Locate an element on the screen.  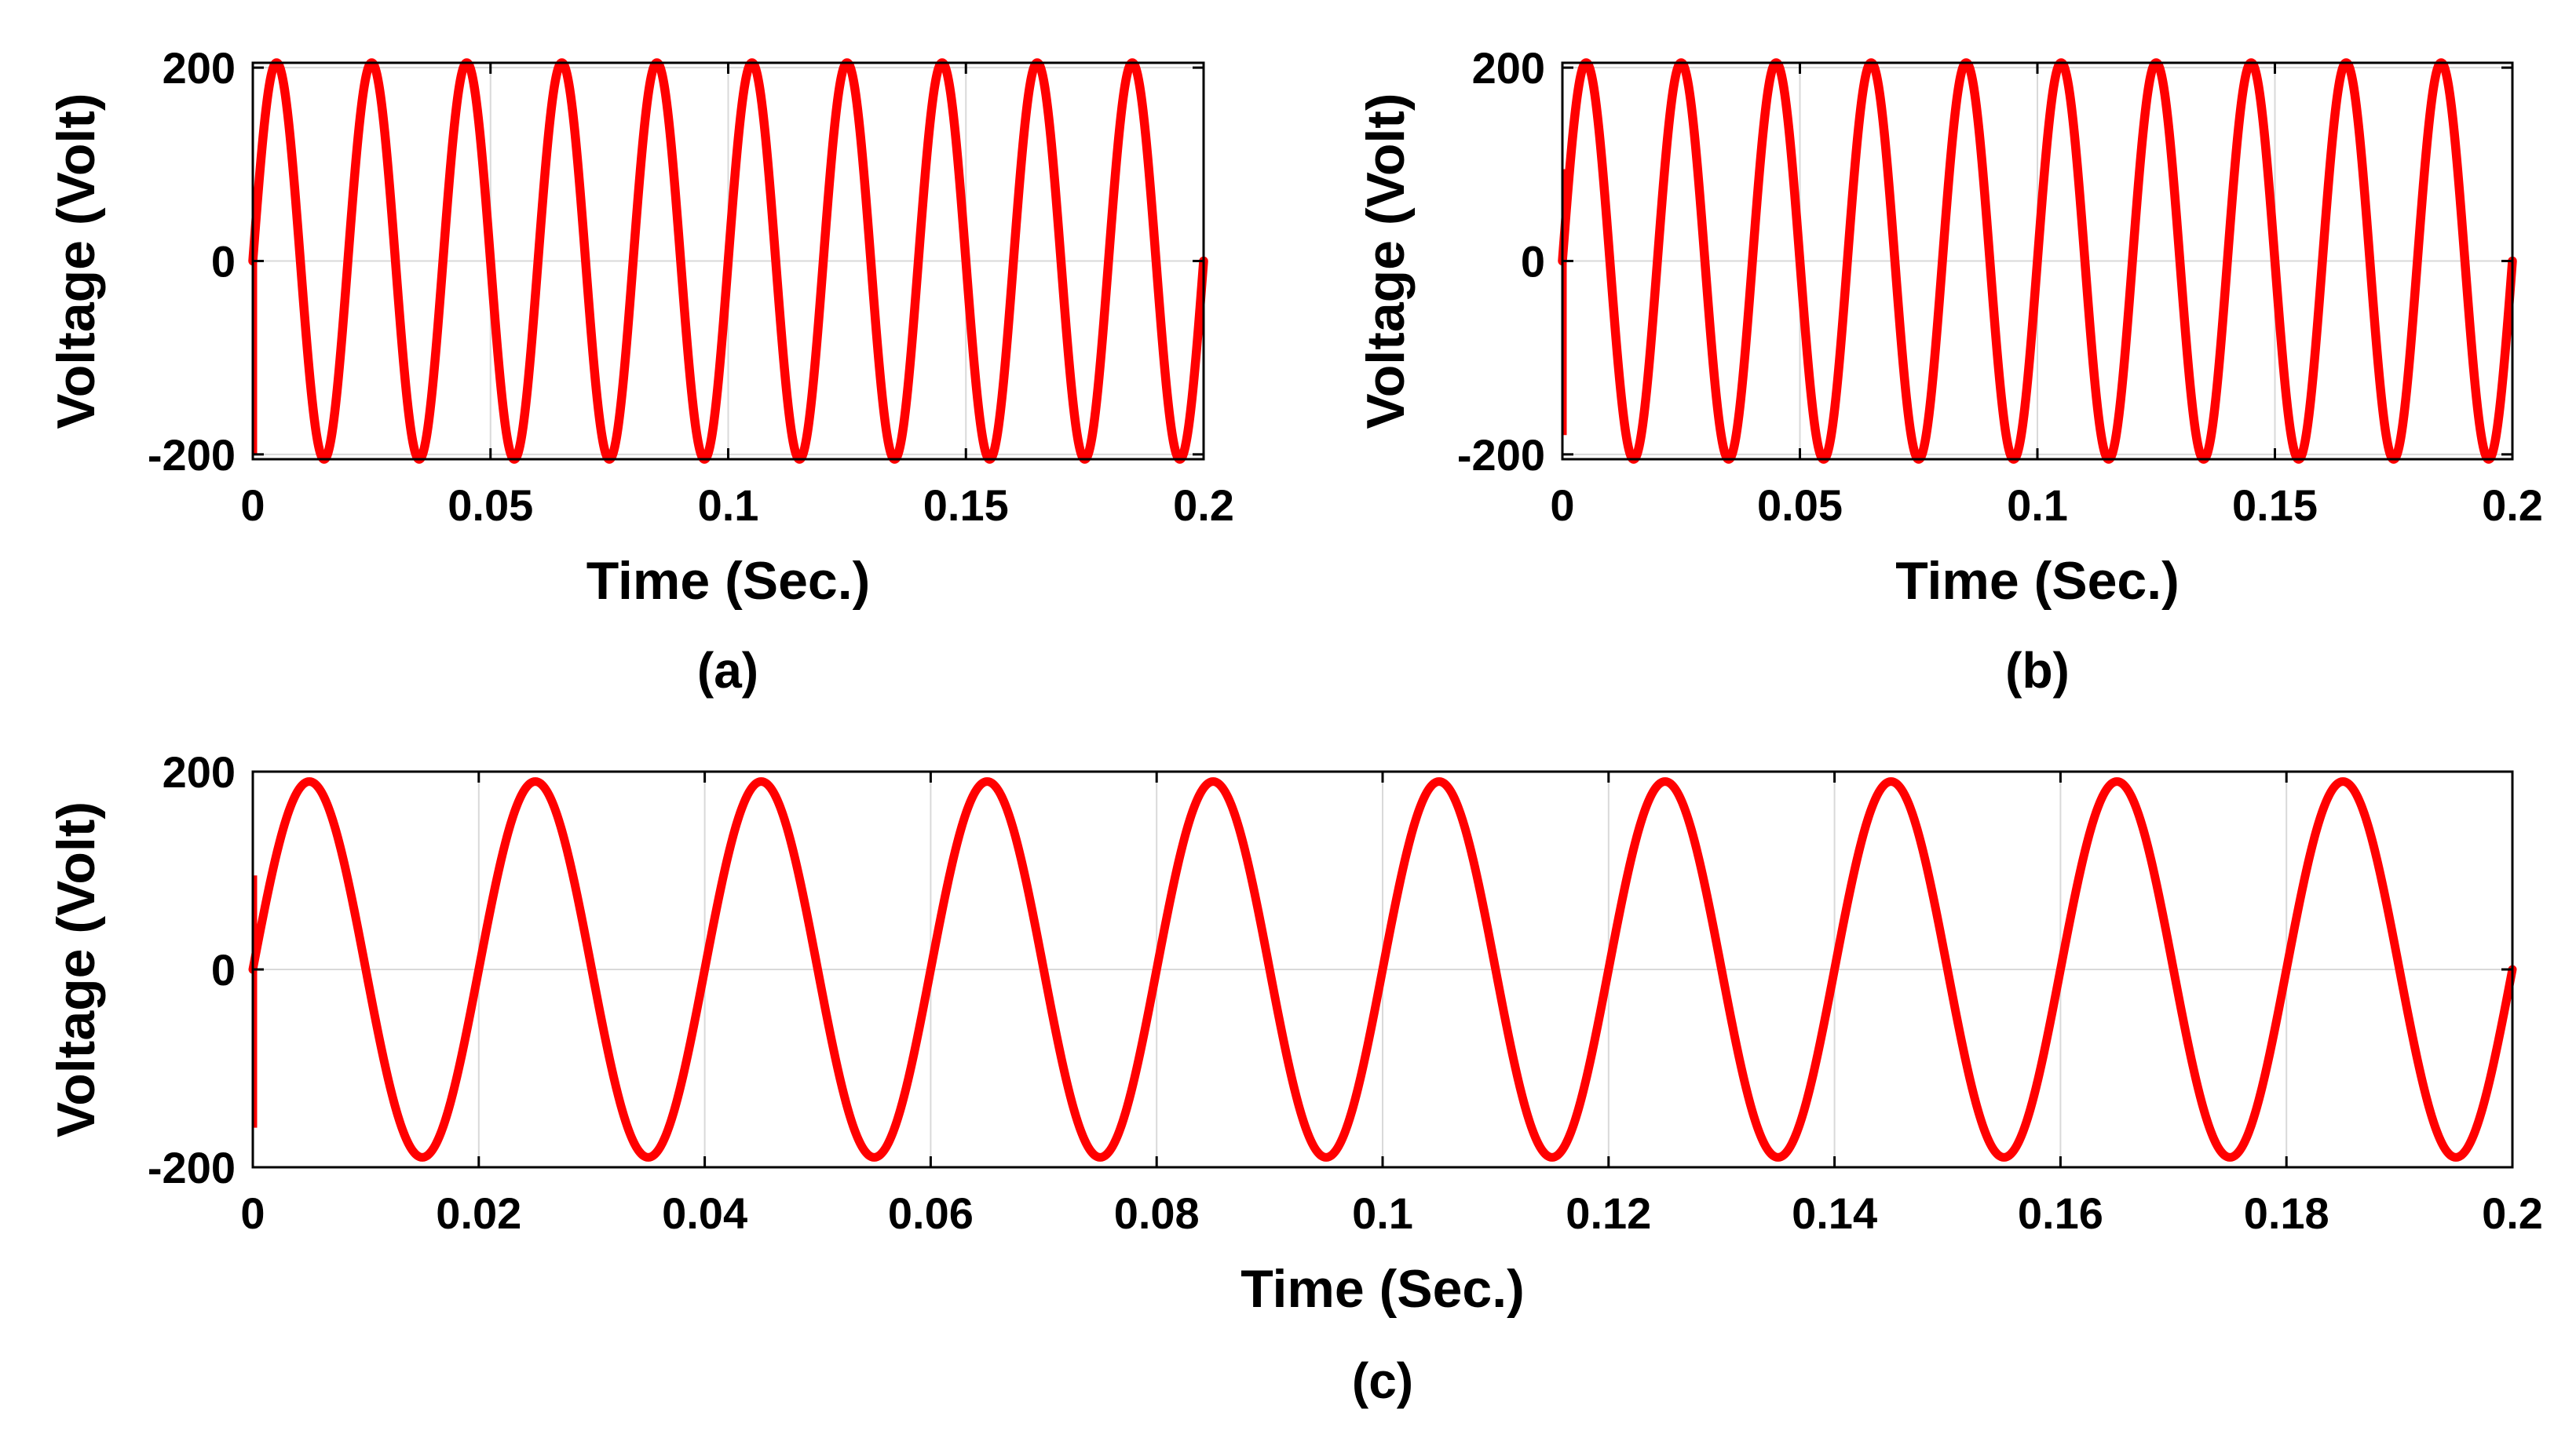
x-tick-label: 0.16 is located at coordinates (2060, 1213).